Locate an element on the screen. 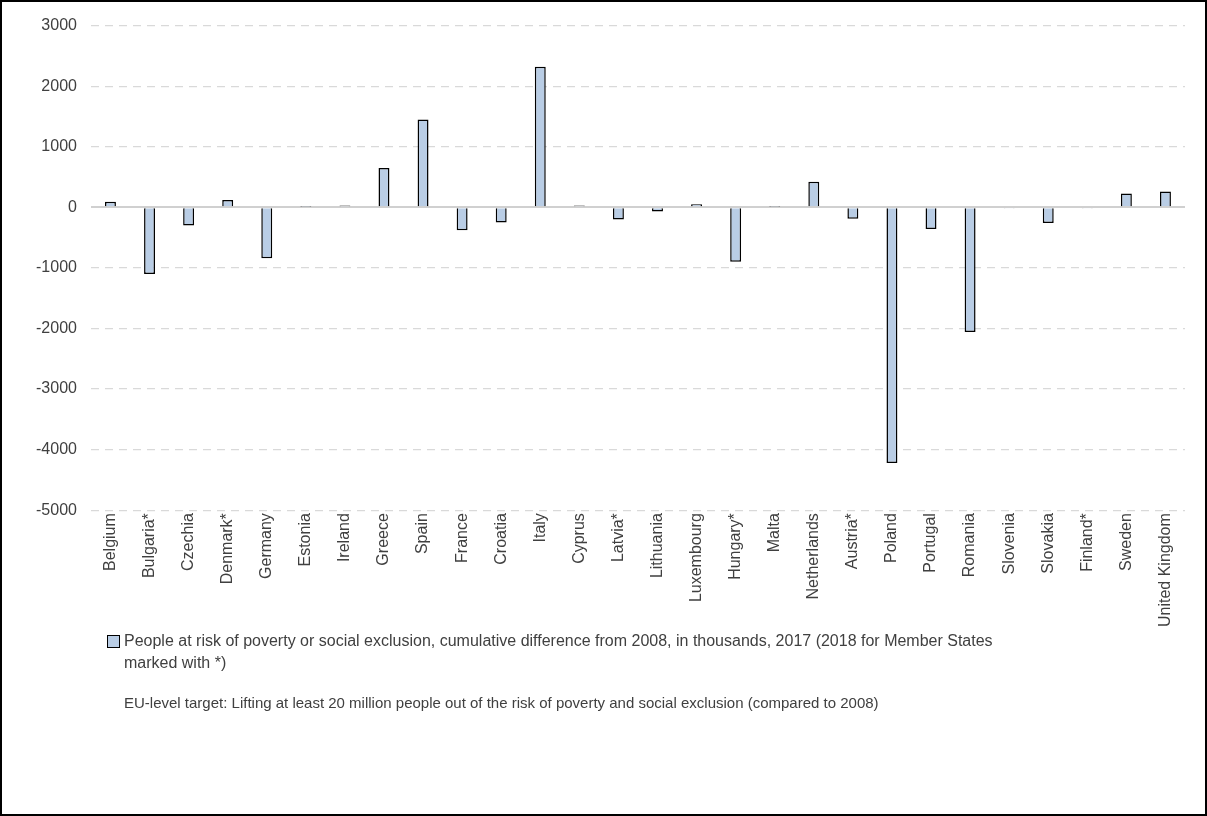  x-tick-label: Czechia is located at coordinates (188, 542).